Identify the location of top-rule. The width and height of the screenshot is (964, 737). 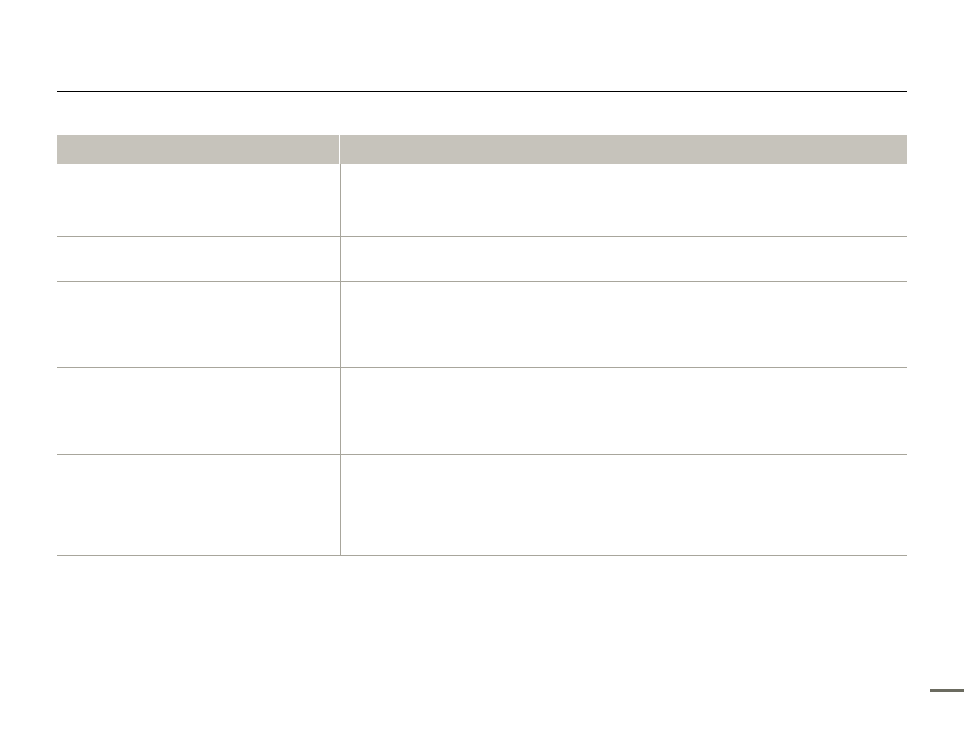
(482, 91).